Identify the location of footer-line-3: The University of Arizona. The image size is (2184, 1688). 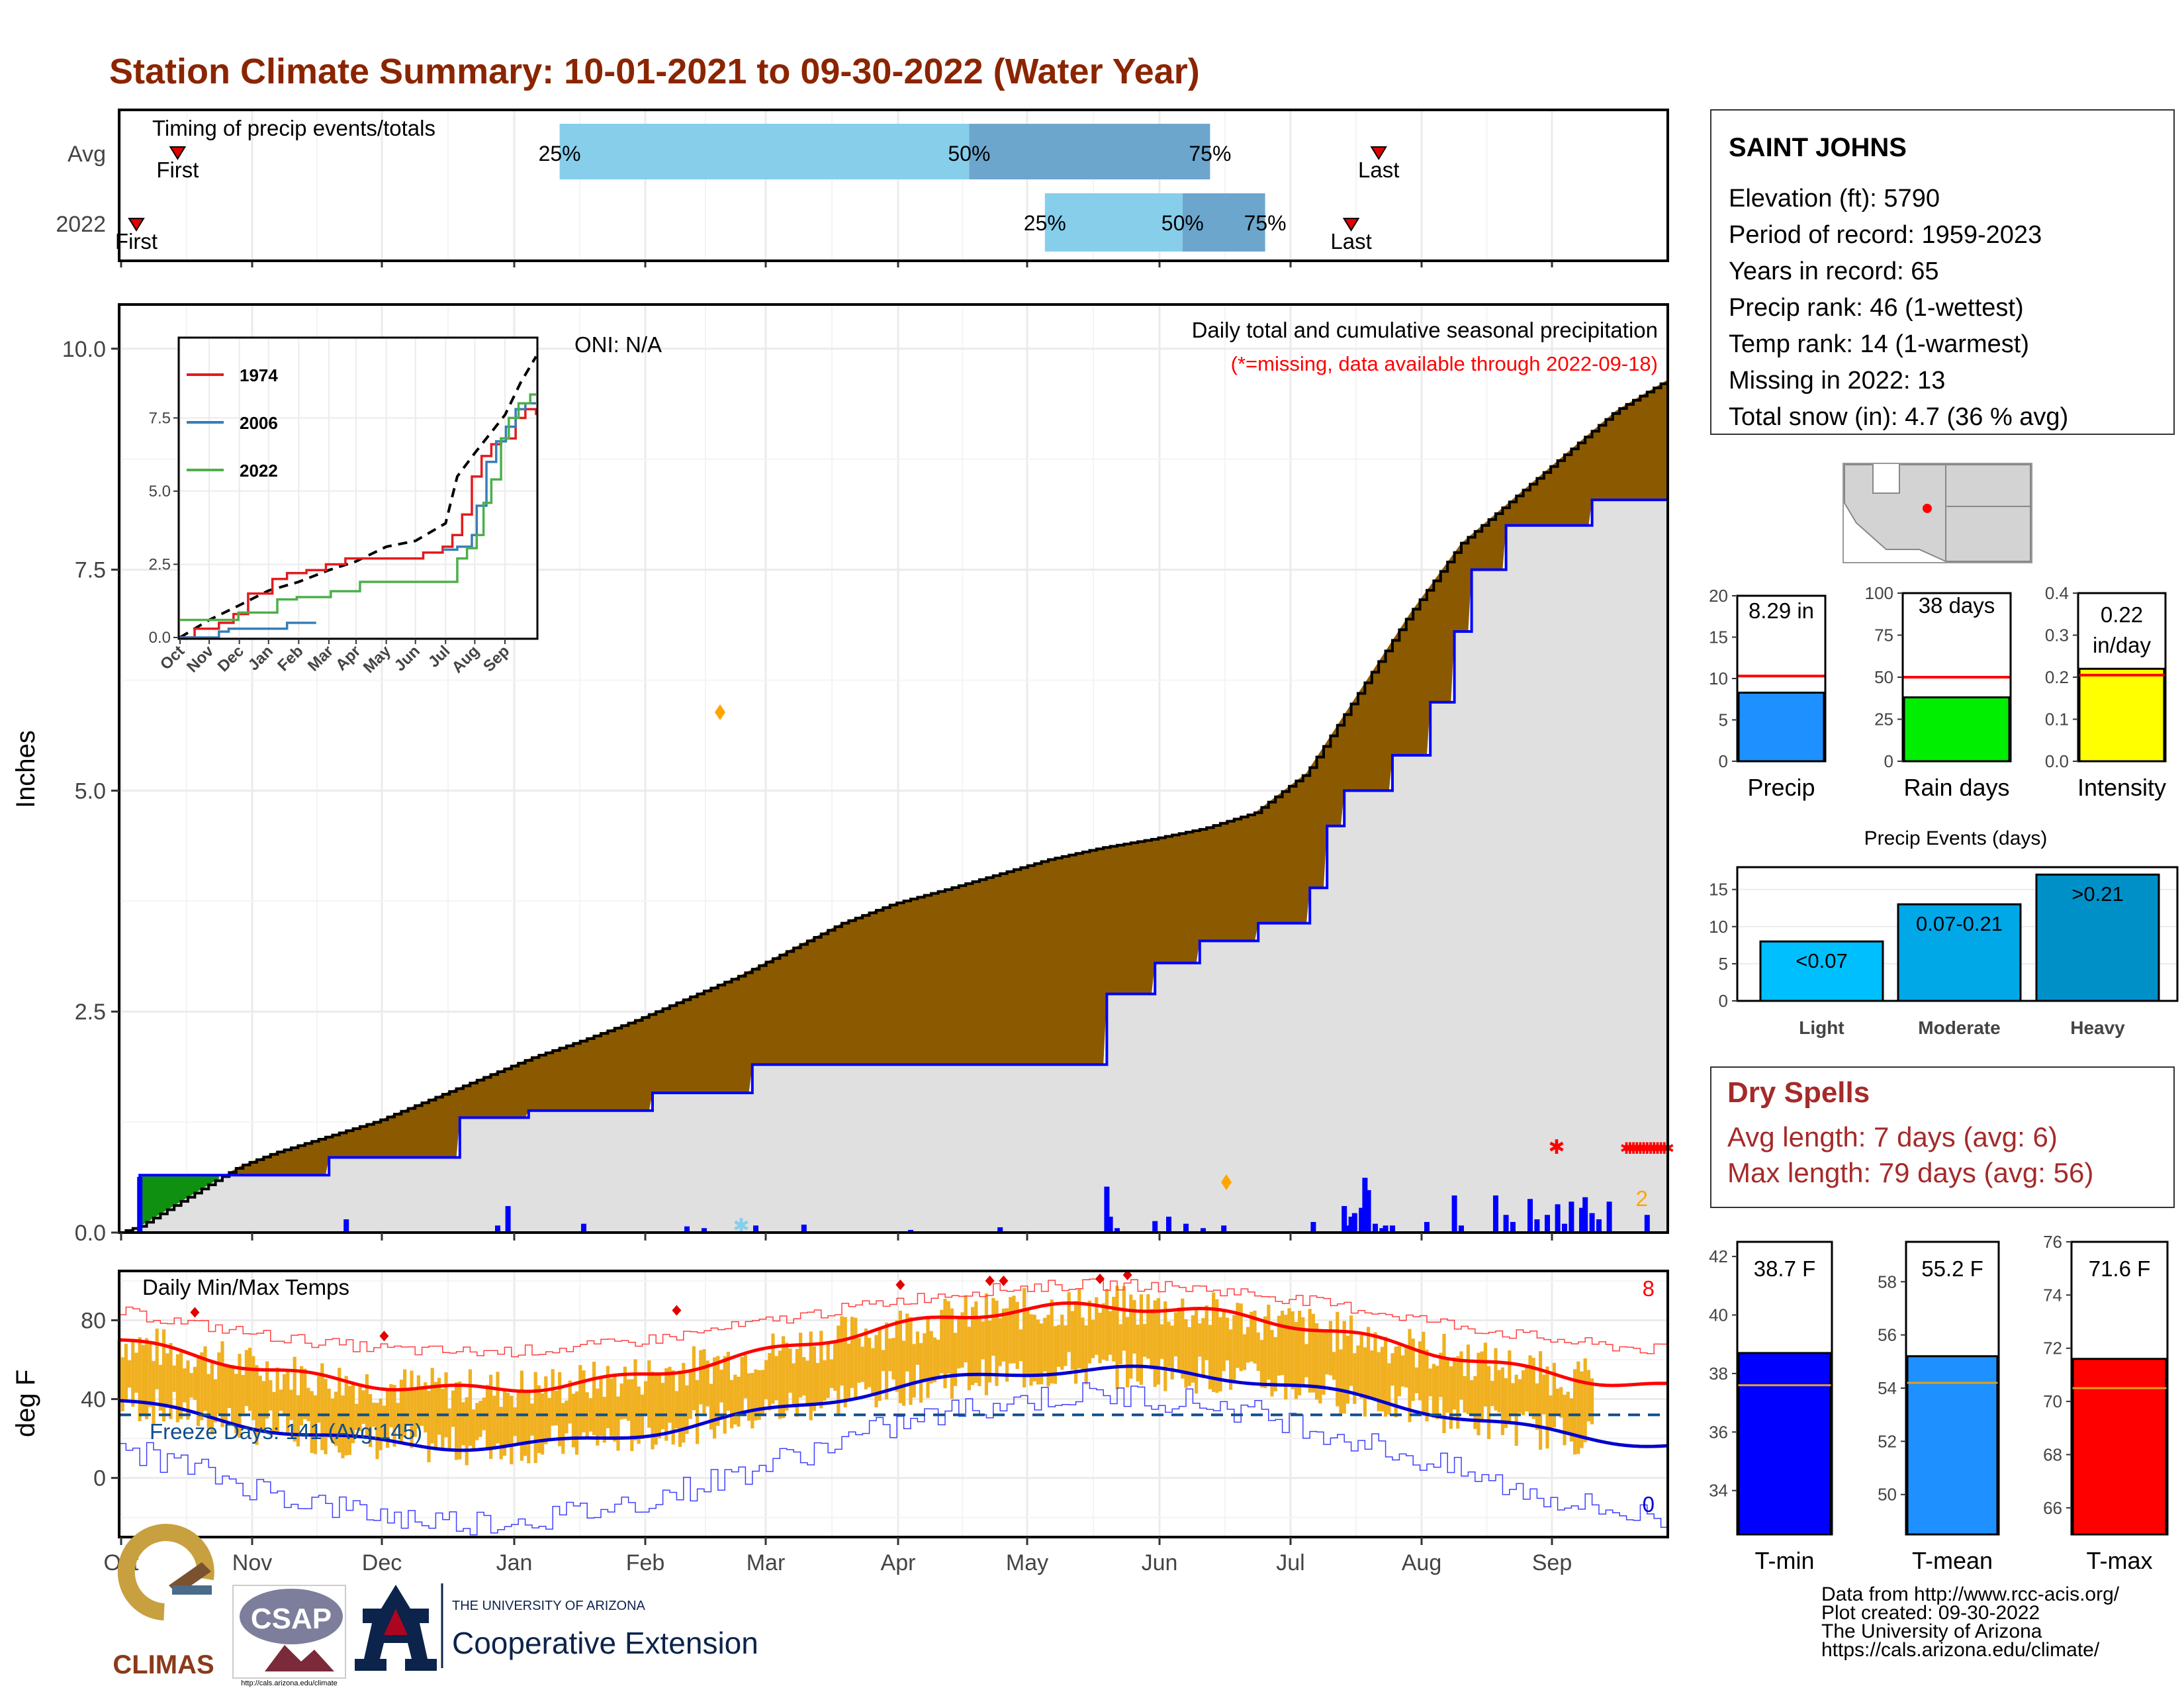
(1931, 1631).